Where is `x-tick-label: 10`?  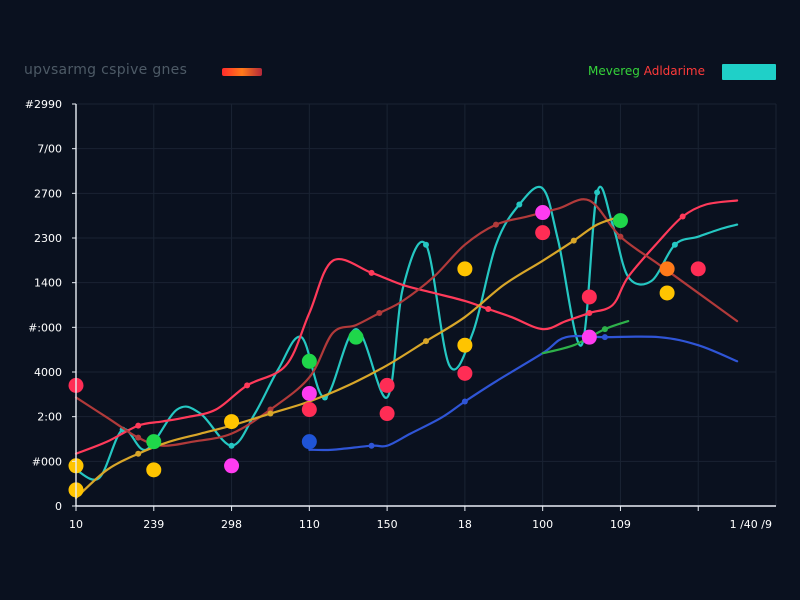 x-tick-label: 10 is located at coordinates (76, 524).